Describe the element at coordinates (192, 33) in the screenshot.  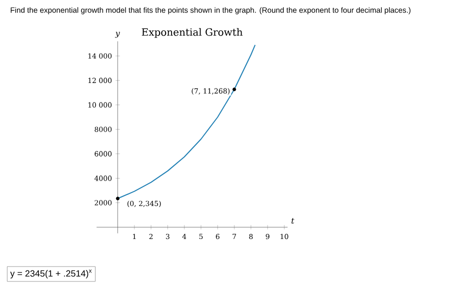
I see `chart-title: Exponential Growth` at that location.